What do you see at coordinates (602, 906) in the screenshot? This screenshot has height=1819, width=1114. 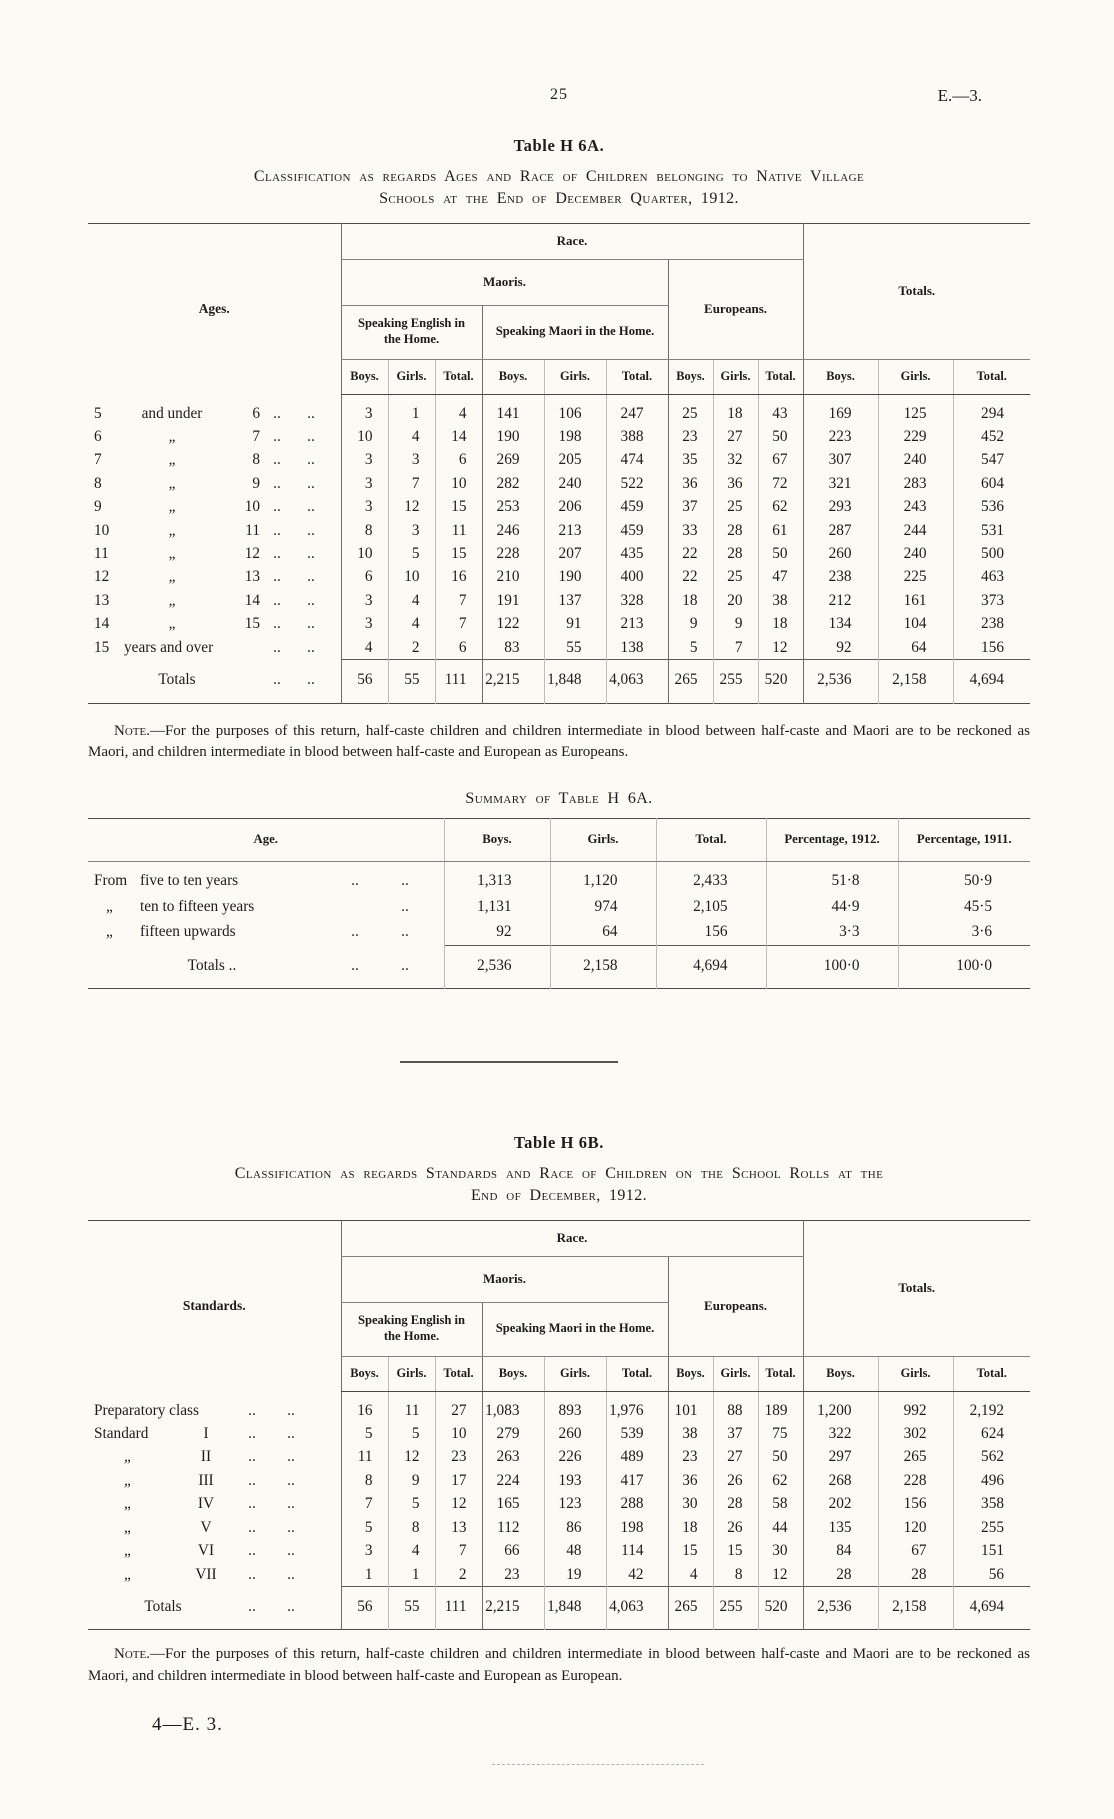 I see `cell: 974` at bounding box center [602, 906].